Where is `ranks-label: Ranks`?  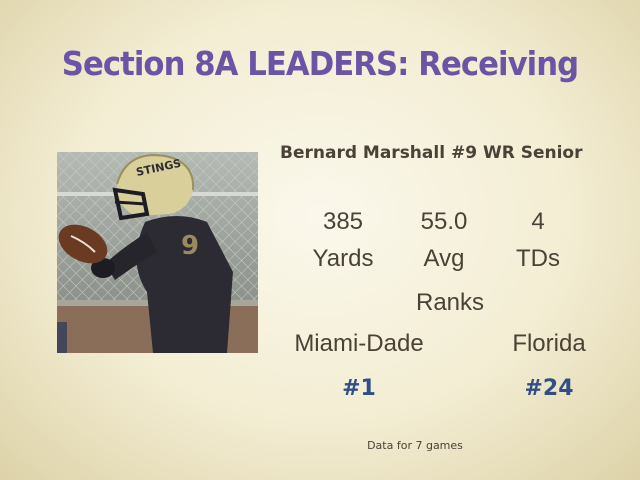
ranks-label: Ranks is located at coordinates (450, 302).